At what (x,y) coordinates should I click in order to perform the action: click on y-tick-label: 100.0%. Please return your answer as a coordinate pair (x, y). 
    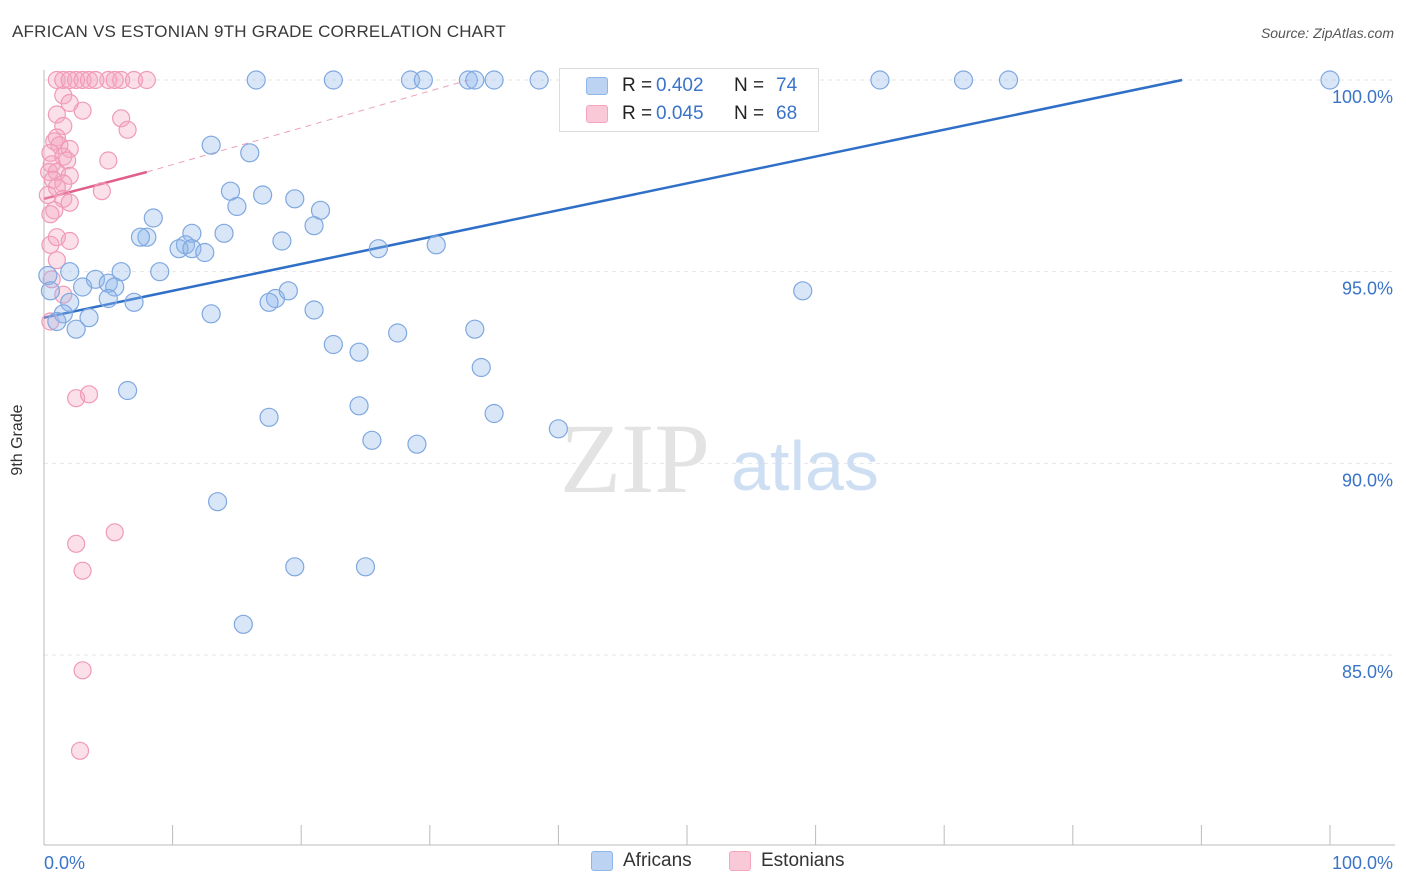
    Looking at the image, I should click on (1362, 97).